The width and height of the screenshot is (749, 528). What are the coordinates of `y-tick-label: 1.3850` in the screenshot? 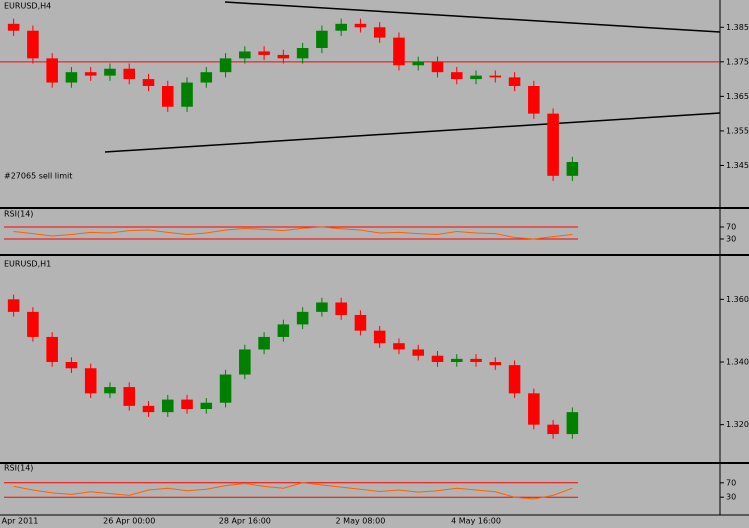 It's located at (737, 27).